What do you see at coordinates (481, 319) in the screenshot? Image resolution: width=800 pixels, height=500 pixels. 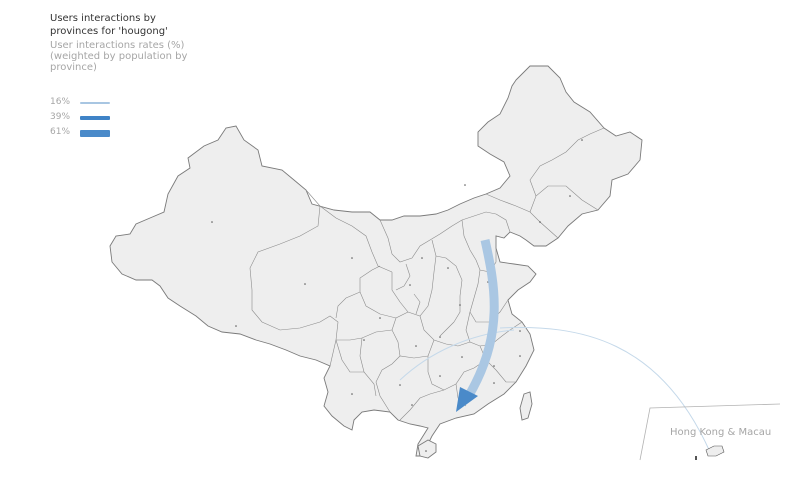 I see `flow-arrow-main` at bounding box center [481, 319].